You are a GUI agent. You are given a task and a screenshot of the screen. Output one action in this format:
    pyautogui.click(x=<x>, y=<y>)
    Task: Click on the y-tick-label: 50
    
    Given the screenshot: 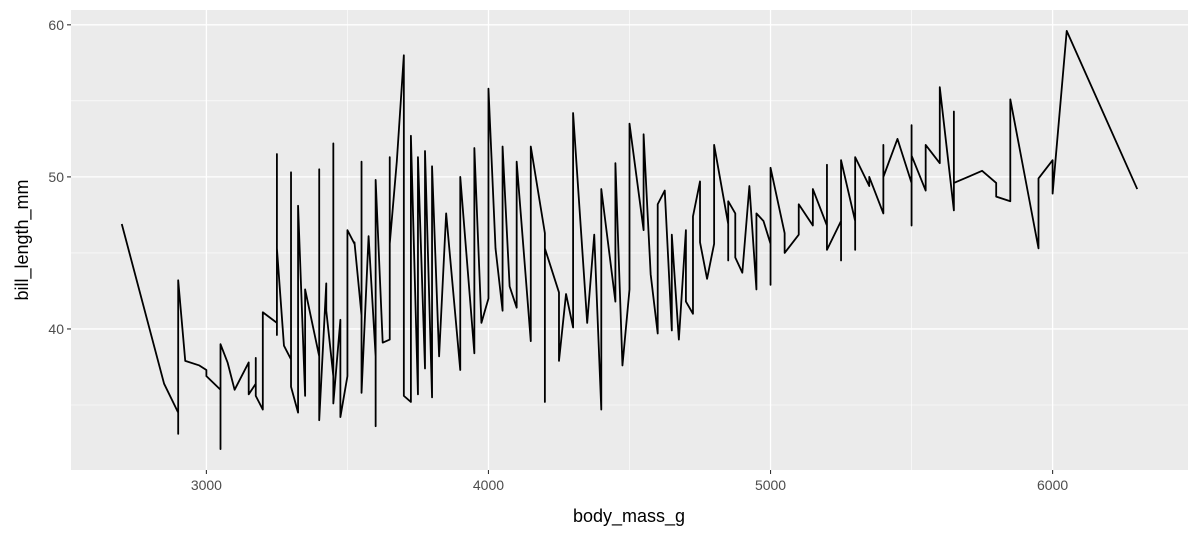 What is the action you would take?
    pyautogui.click(x=56, y=177)
    